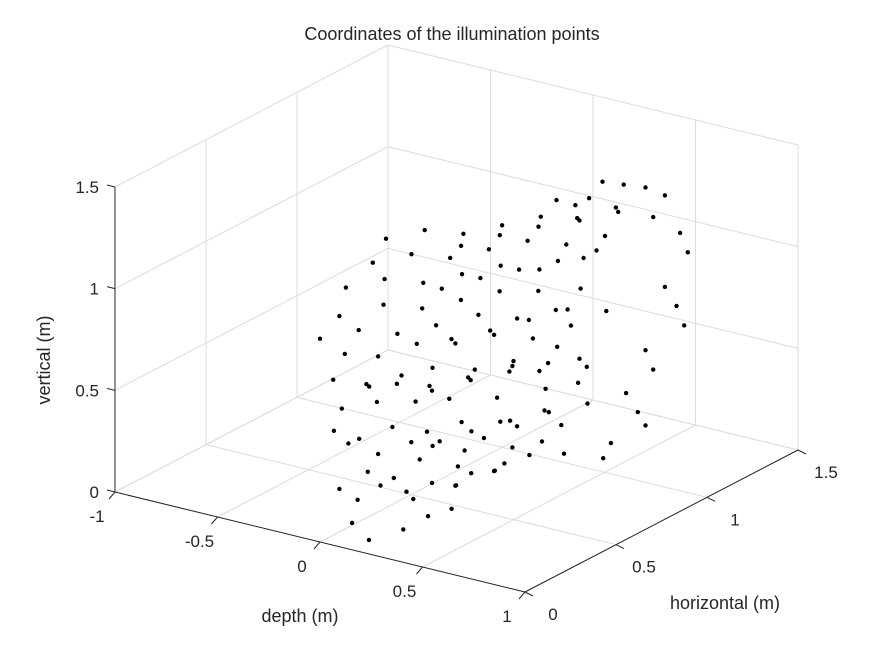  I want to click on x-tick-label: -1, so click(96, 516).